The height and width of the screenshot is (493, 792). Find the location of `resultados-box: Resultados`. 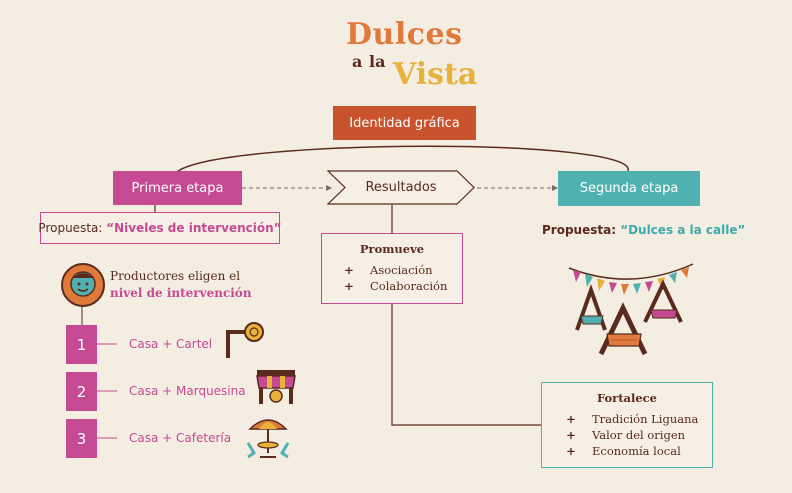

resultados-box: Resultados is located at coordinates (401, 187).